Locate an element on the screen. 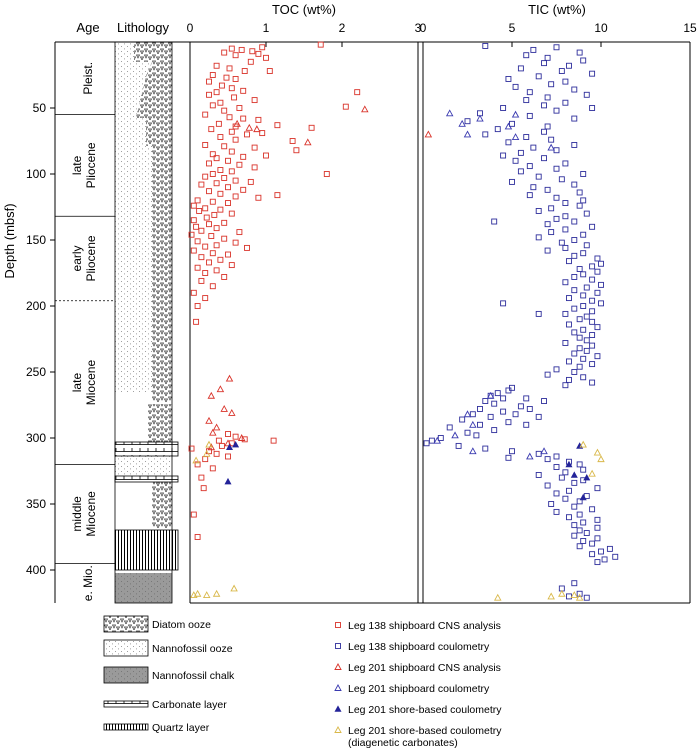  nanno-legend-label: Nannofossil ooze is located at coordinates (192, 649).